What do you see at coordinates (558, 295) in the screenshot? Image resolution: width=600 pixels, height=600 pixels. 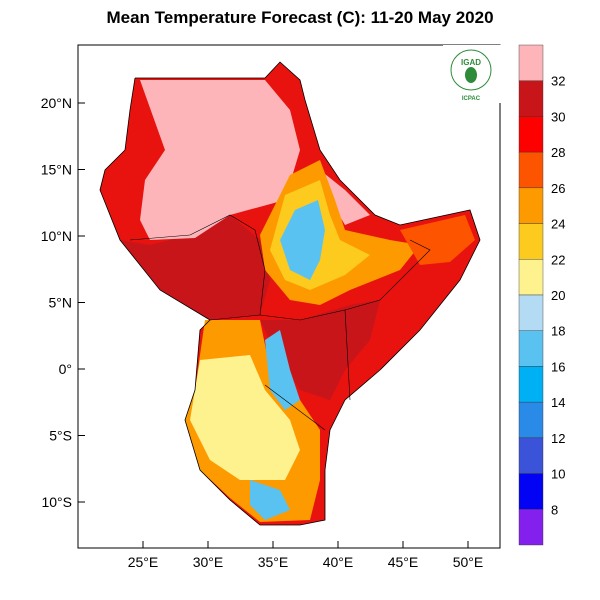 I see `colorbar-label: 20` at bounding box center [558, 295].